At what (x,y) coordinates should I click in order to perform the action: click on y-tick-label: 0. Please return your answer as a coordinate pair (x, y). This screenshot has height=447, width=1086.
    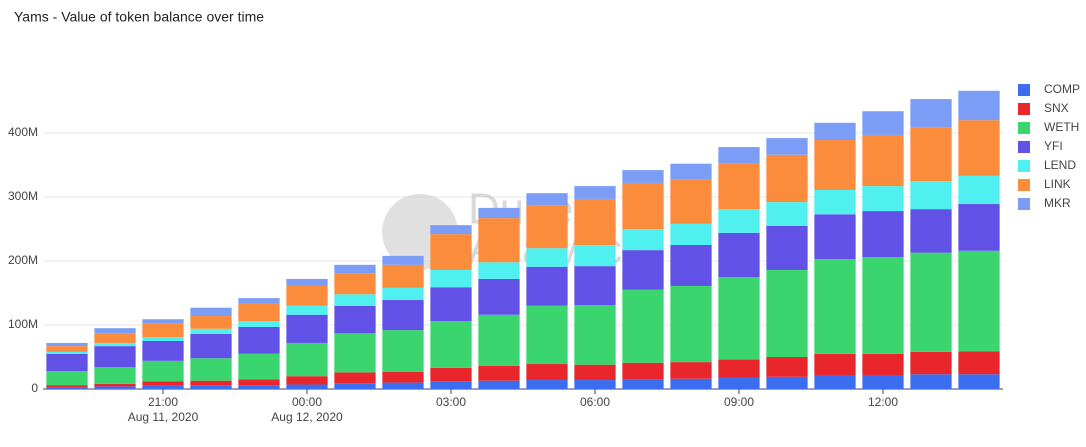
    Looking at the image, I should click on (34, 388).